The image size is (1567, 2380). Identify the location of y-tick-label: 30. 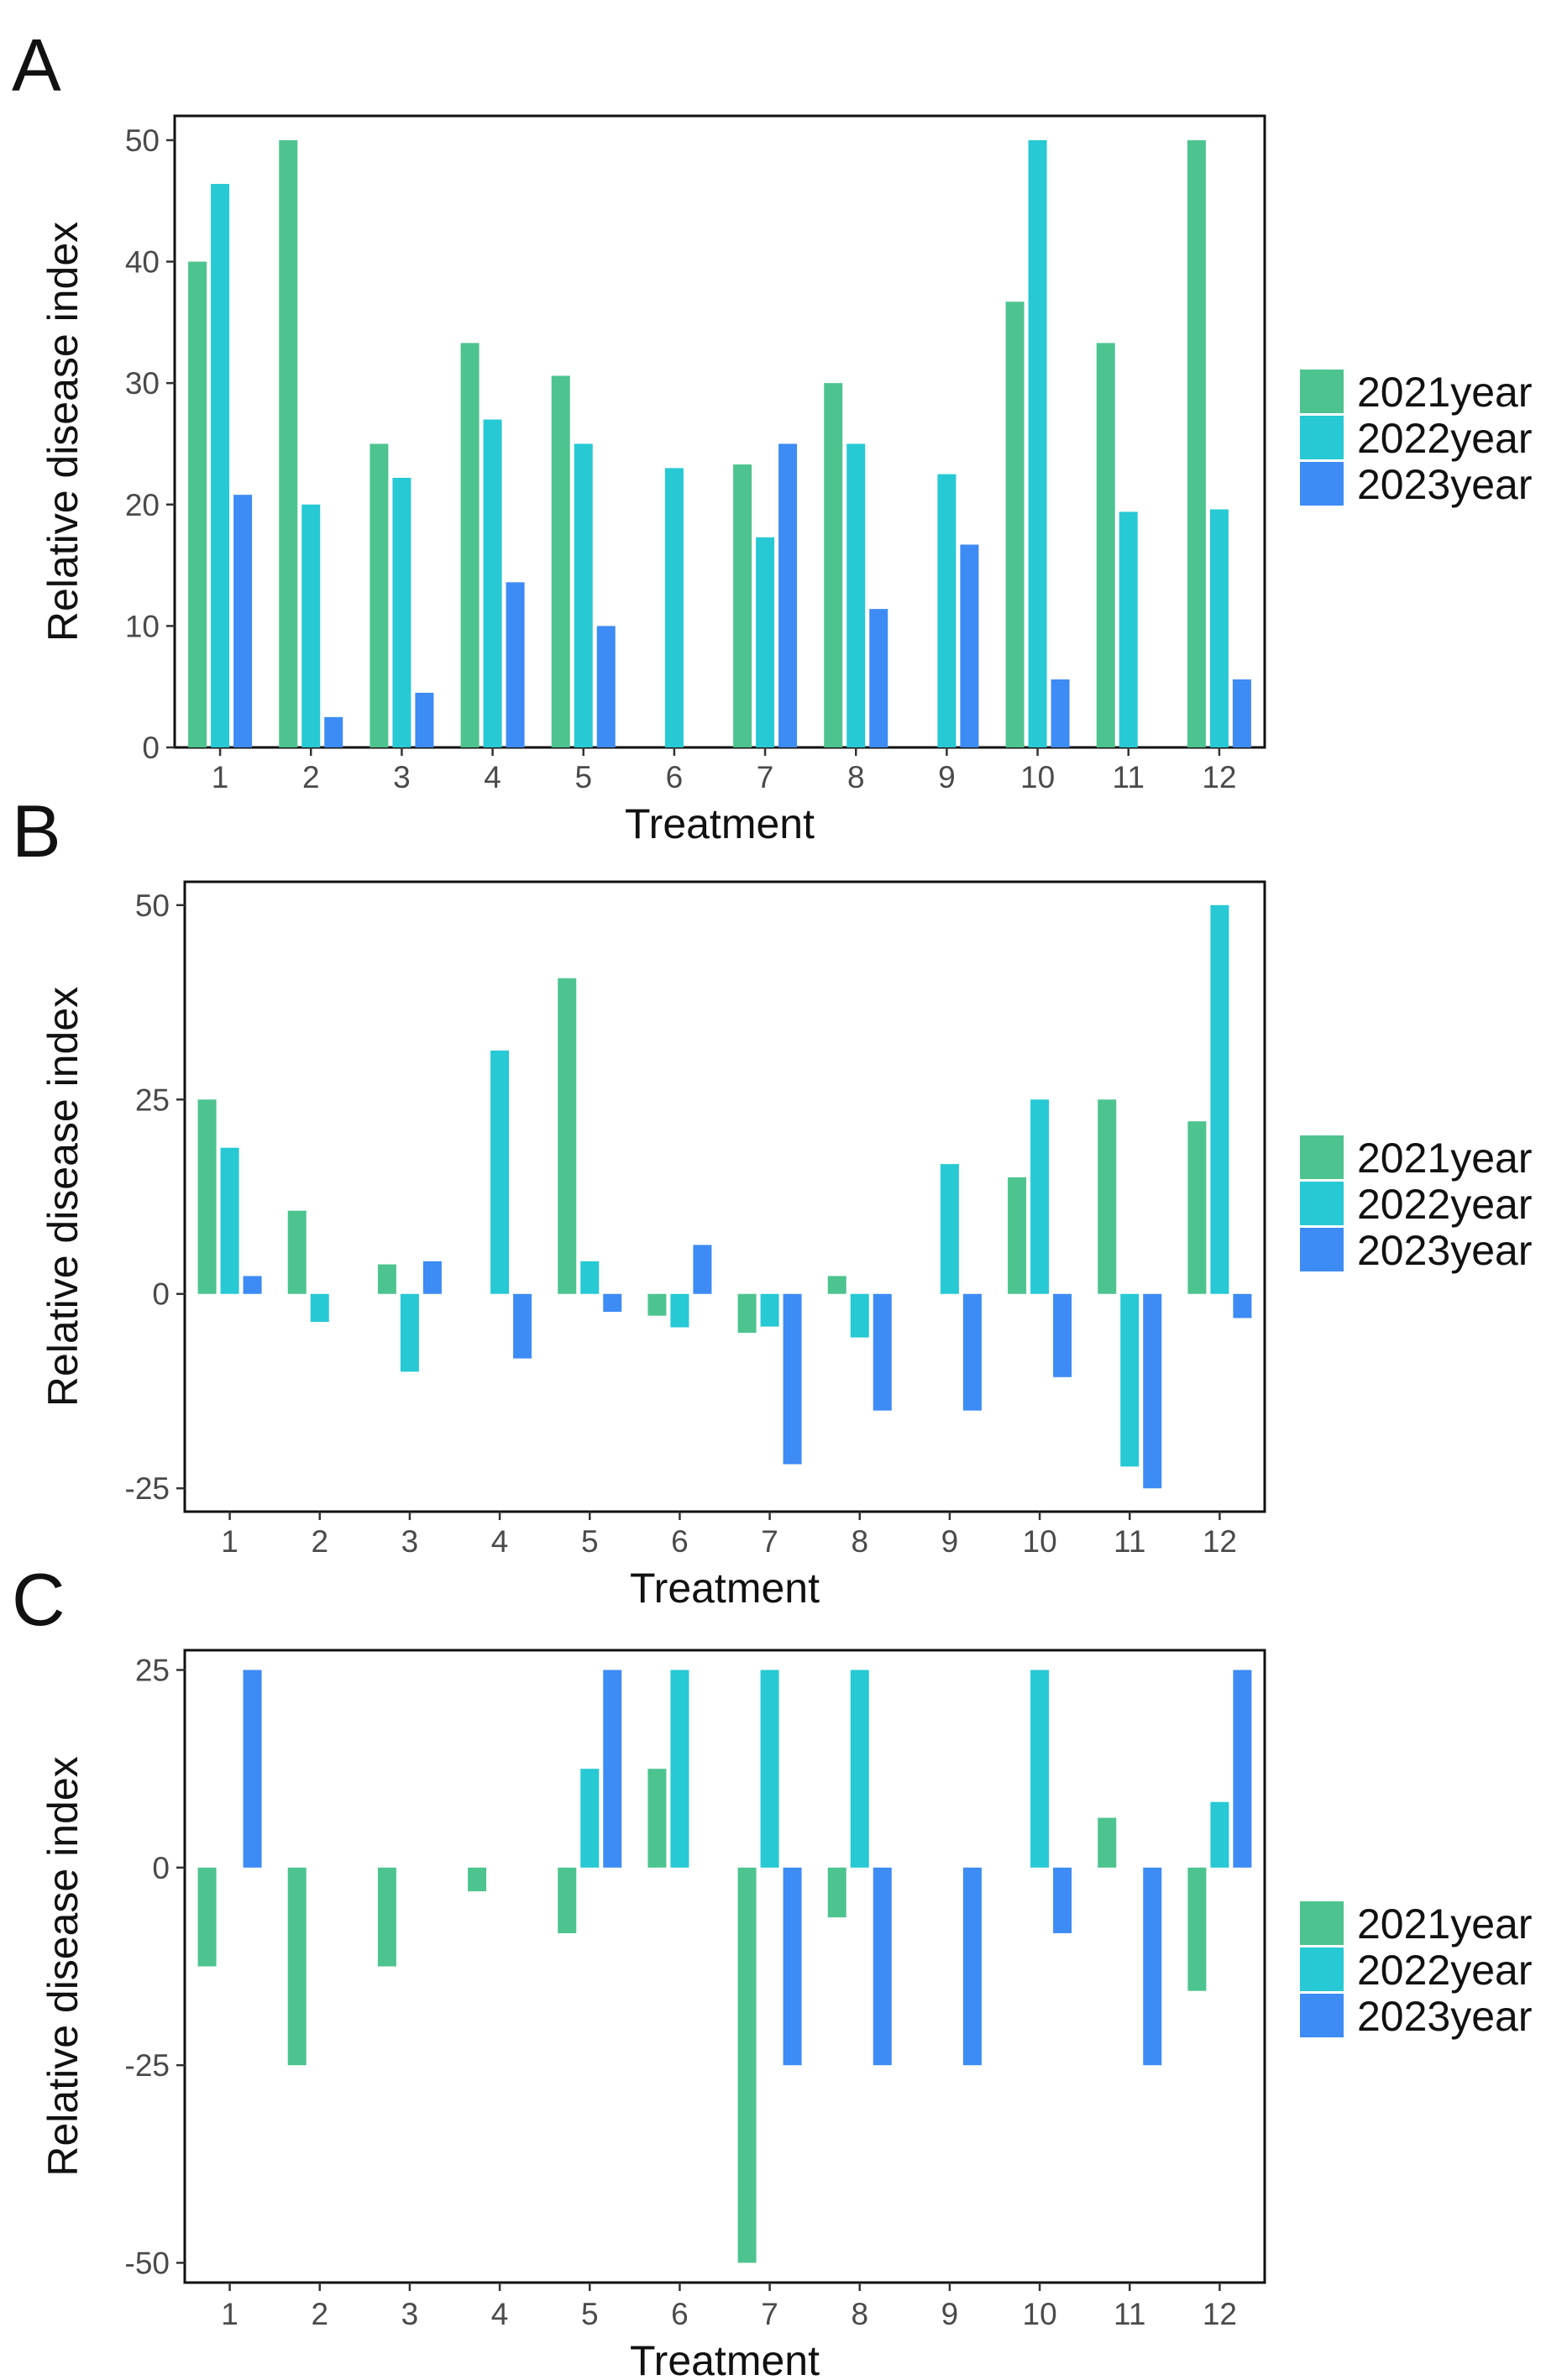
(142, 383).